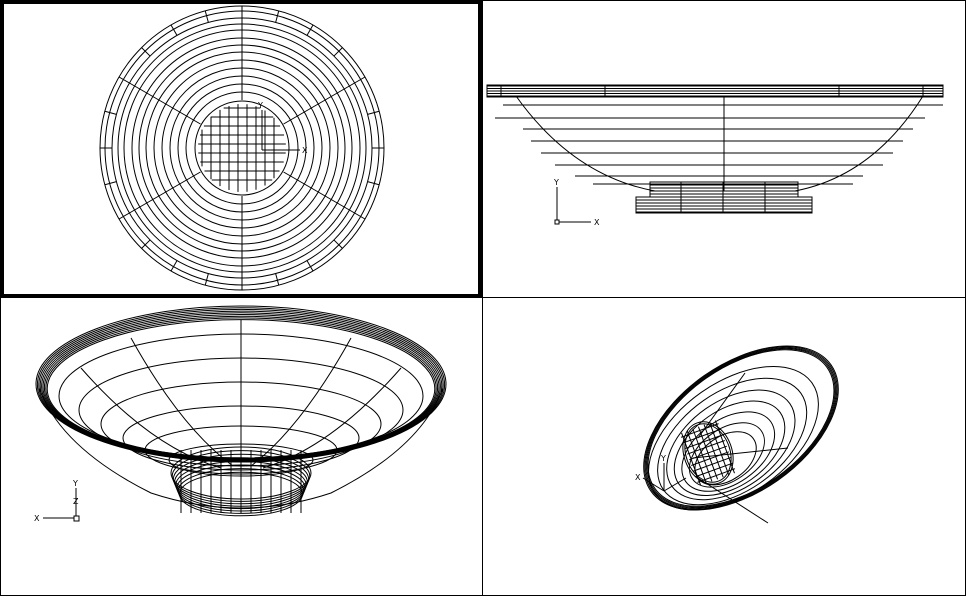 Image resolution: width=966 pixels, height=596 pixels. What do you see at coordinates (37, 518) in the screenshot?
I see `persp-axis-x-label: X` at bounding box center [37, 518].